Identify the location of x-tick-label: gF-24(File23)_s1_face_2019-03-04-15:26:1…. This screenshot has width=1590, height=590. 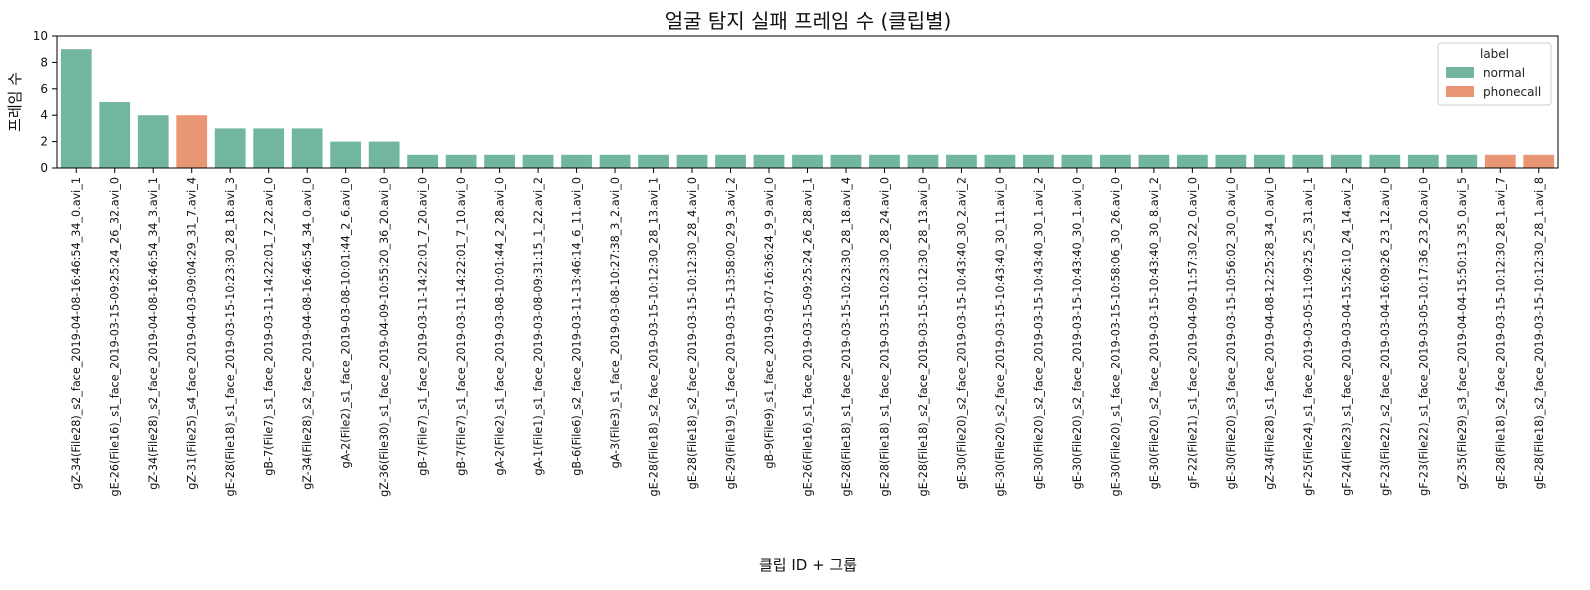
(1346, 336).